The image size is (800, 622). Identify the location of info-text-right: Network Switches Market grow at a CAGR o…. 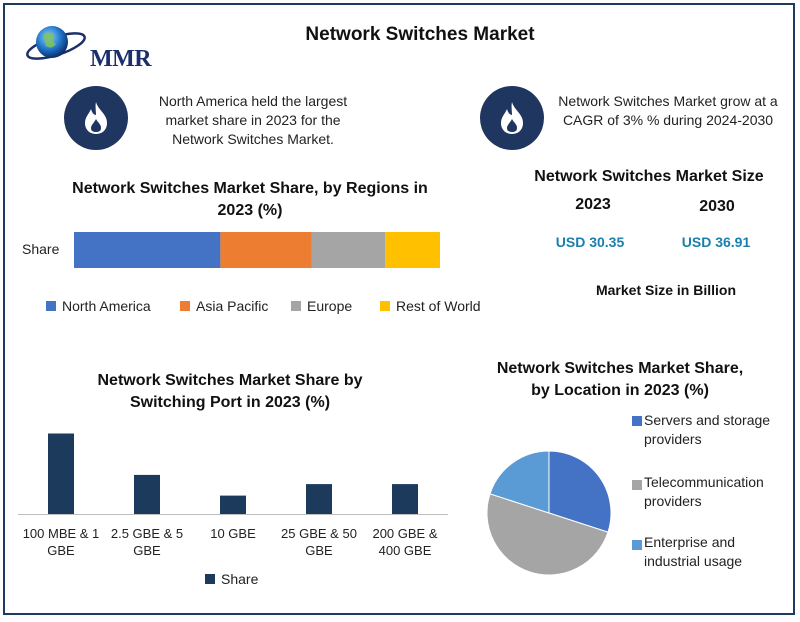
(668, 110).